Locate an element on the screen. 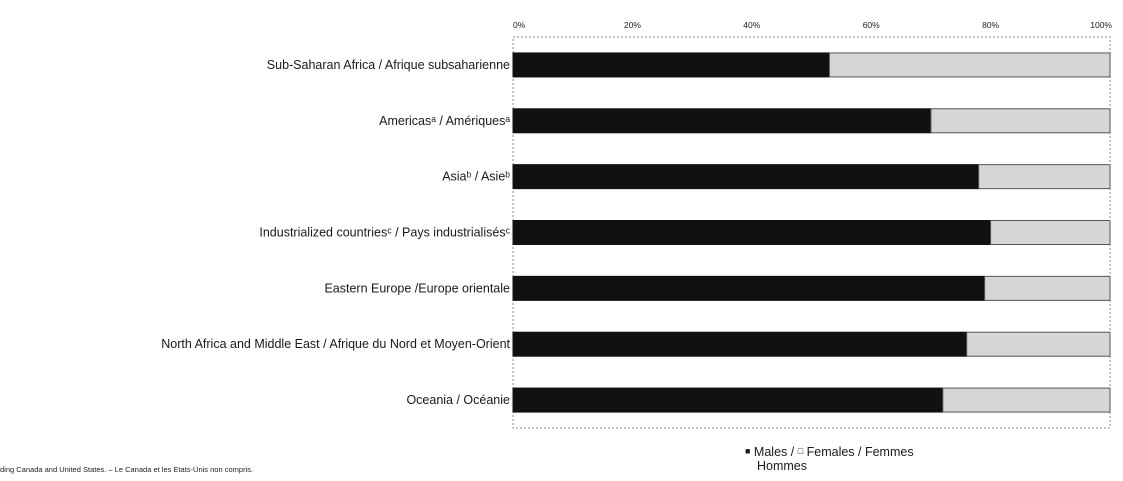 Image resolution: width=1123 pixels, height=481 pixels. legend: ■ Males / □ Females / Femmes Hommes is located at coordinates (829, 458).